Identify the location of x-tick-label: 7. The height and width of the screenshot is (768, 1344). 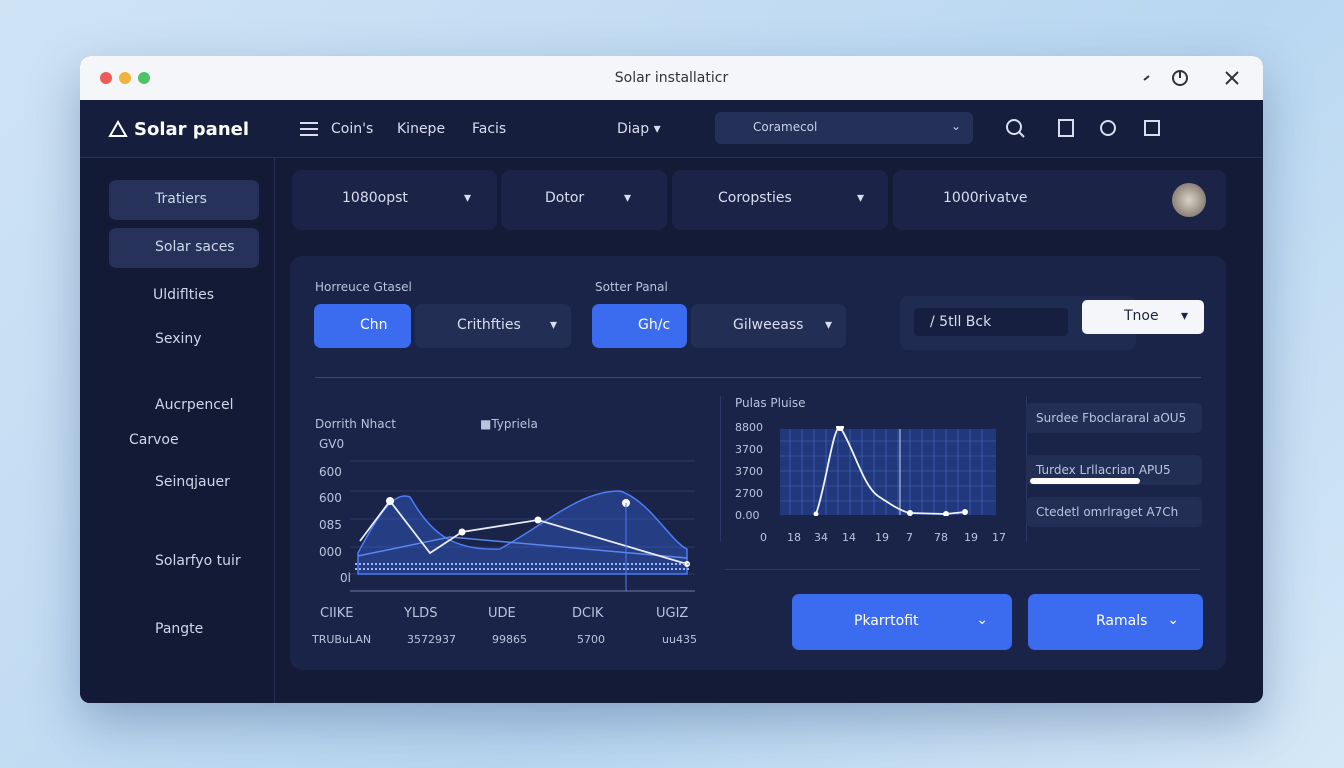
(909, 537).